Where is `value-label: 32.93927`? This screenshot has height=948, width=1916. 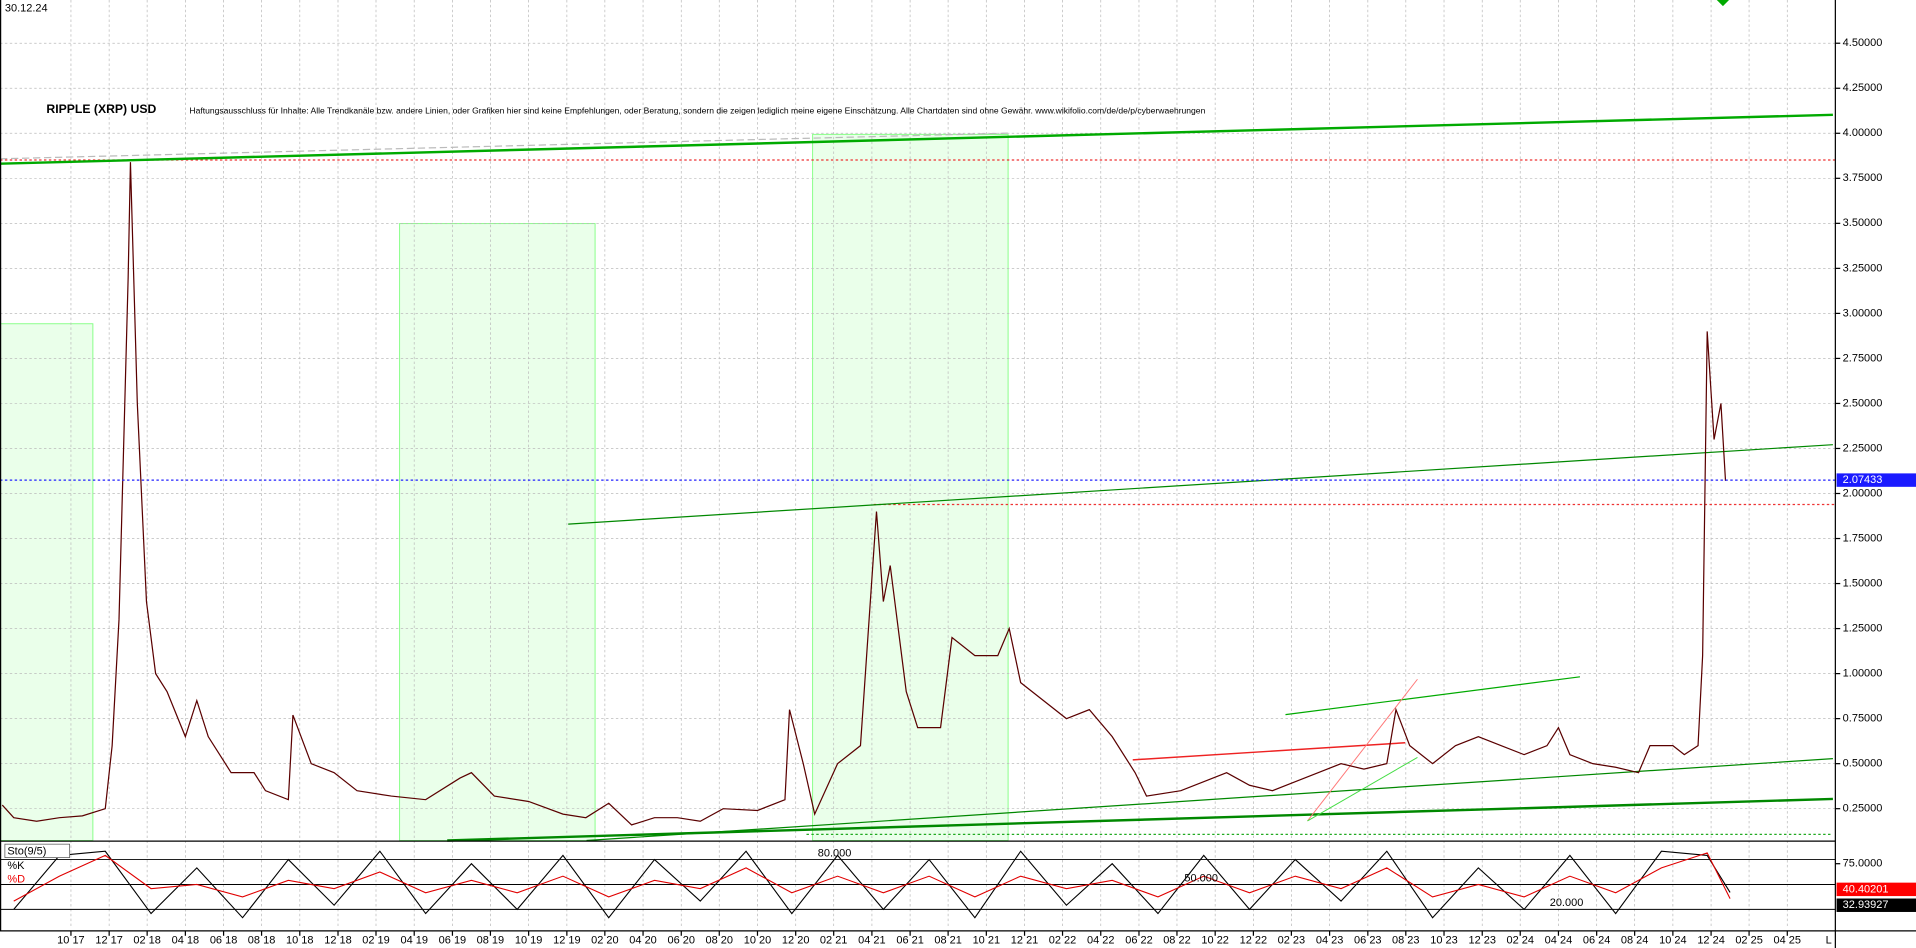
value-label: 32.93927 is located at coordinates (1866, 905).